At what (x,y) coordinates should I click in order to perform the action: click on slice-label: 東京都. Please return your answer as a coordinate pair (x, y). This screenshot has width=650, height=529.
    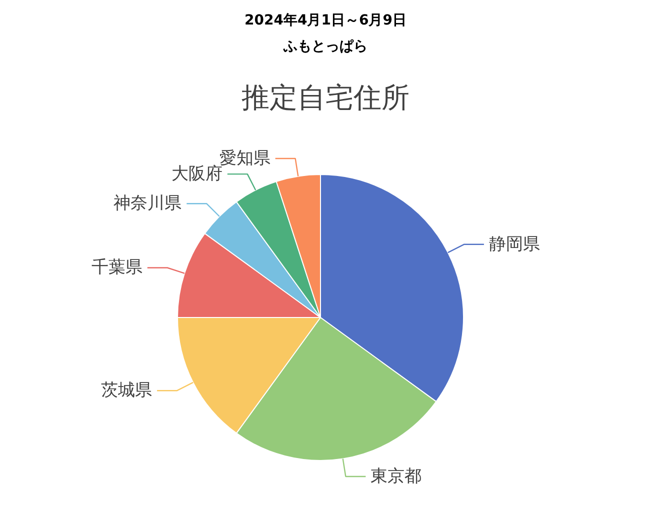
    Looking at the image, I should click on (396, 476).